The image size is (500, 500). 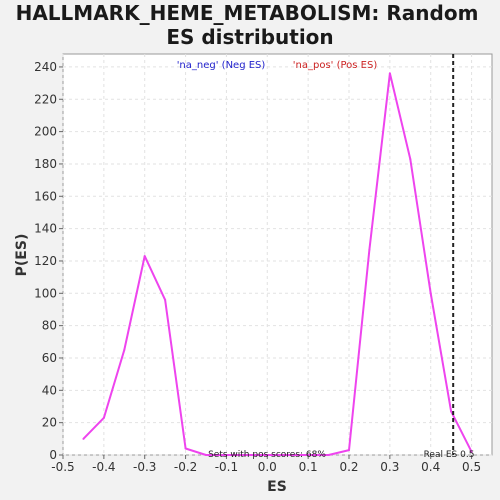 I want to click on y-axis-label: P(ES), so click(x=22, y=255).